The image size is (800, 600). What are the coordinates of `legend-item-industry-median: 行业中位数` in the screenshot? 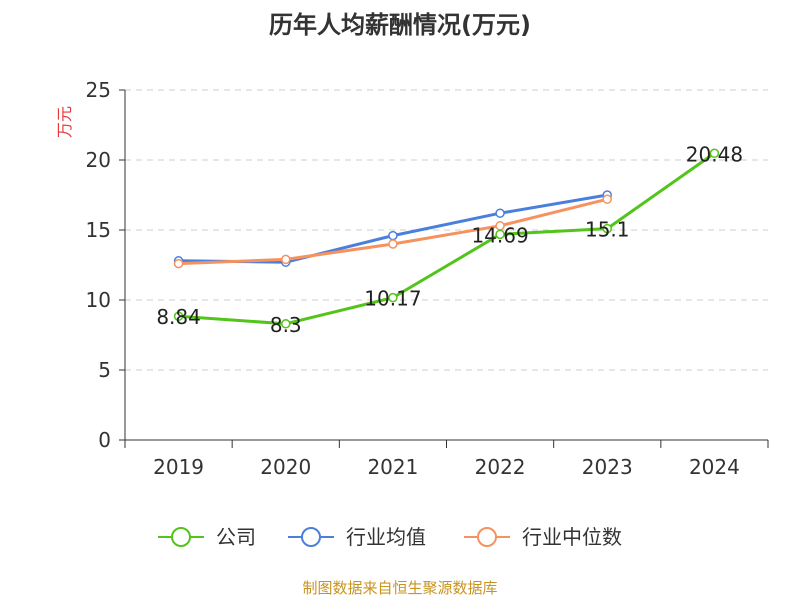 It's located at (543, 537).